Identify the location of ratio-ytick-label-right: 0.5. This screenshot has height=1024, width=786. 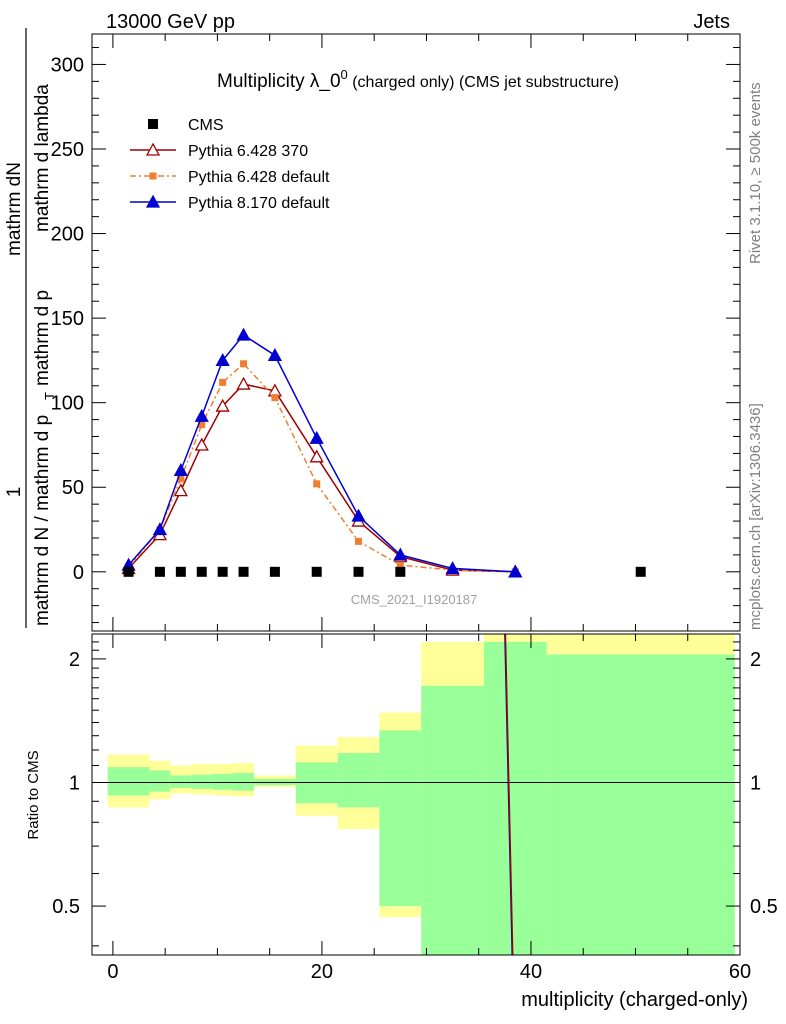
(764, 907).